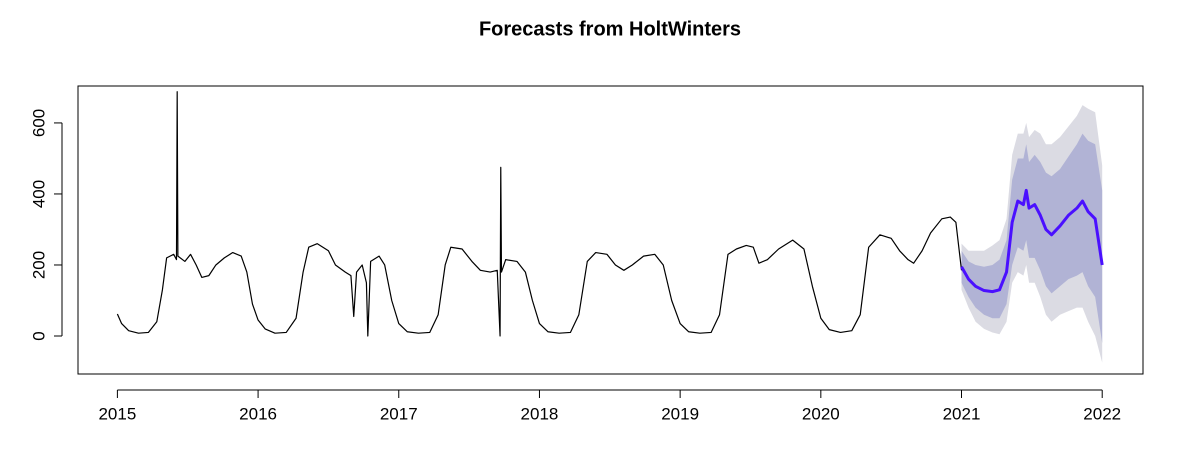 The width and height of the screenshot is (1187, 458). I want to click on chart-title: Forecasts from HoltWinters, so click(610, 29).